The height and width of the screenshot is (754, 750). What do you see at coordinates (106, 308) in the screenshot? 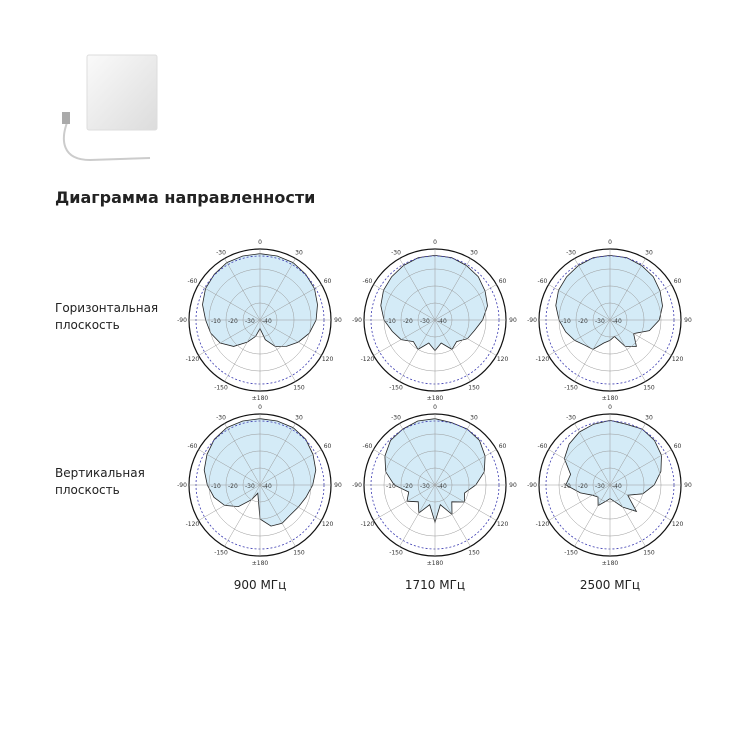
I see `row-label: Горизонтальная` at bounding box center [106, 308].